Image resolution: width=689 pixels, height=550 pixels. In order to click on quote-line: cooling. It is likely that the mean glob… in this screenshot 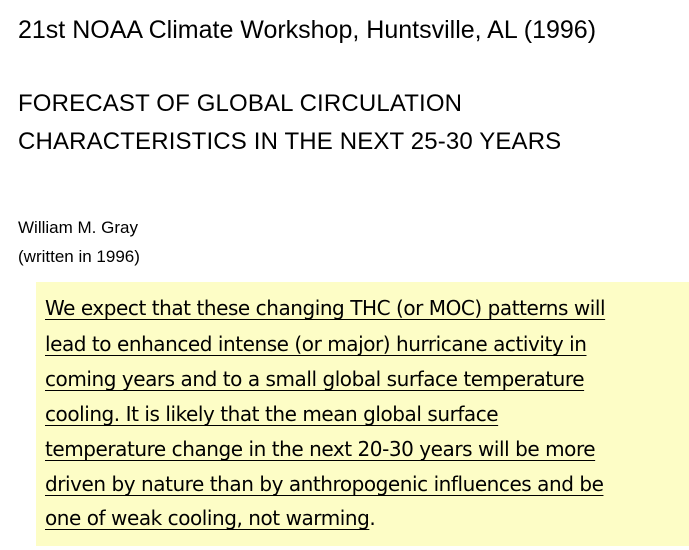, I will do `click(272, 414)`.